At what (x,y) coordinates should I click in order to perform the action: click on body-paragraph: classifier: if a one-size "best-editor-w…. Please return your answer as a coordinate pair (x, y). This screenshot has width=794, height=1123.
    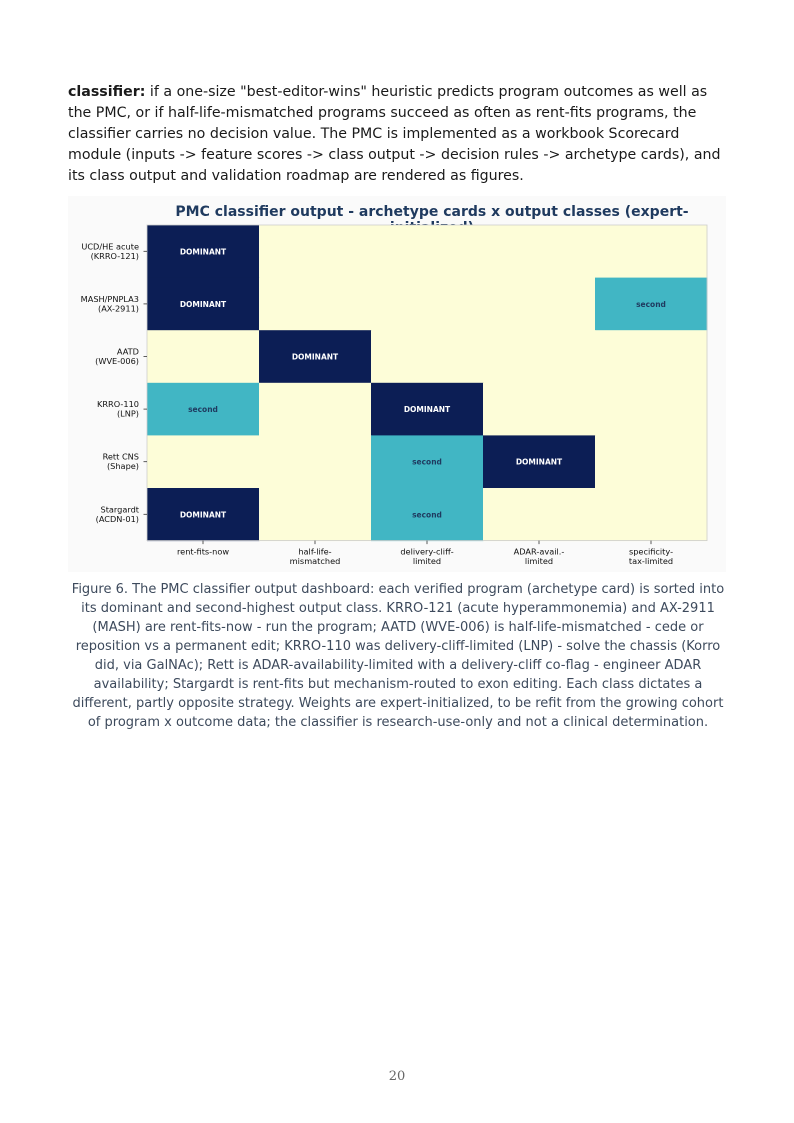
    Looking at the image, I should click on (398, 134).